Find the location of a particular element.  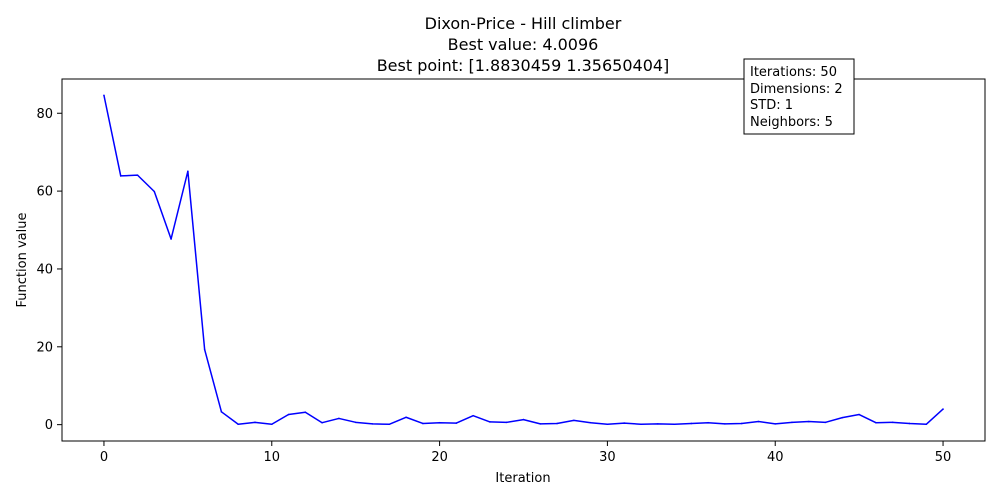

y-axis-label: Function value is located at coordinates (22, 260).